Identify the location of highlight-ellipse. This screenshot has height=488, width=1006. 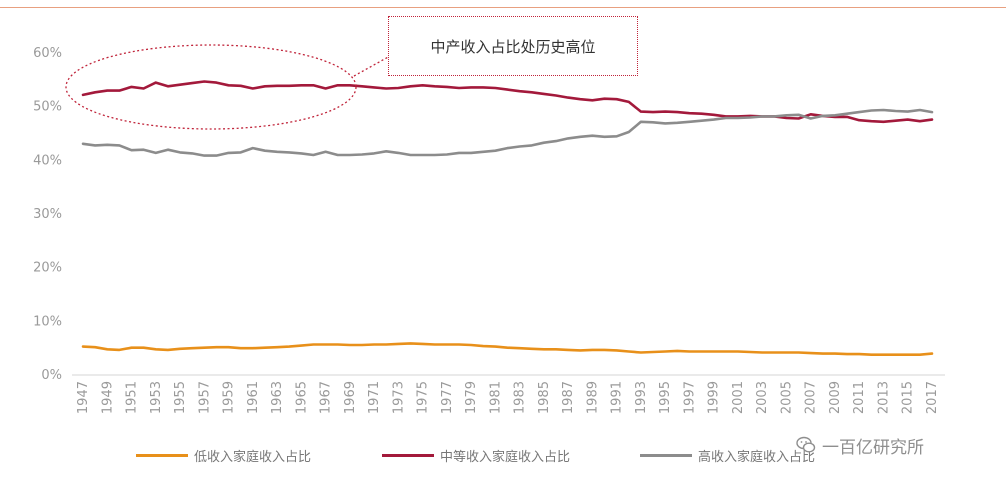
(211, 87).